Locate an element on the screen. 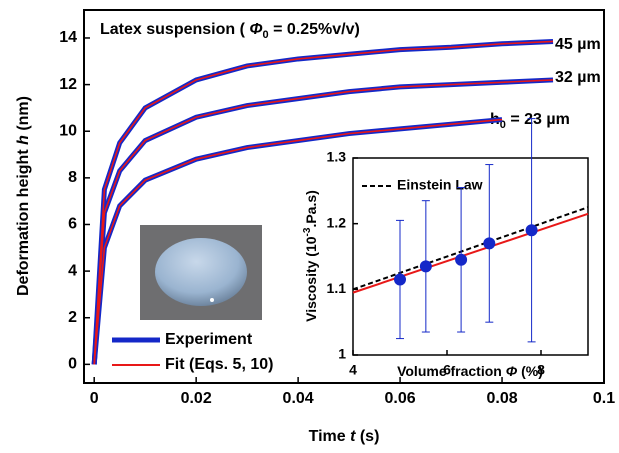  x-tick-label: 4 is located at coordinates (353, 370).